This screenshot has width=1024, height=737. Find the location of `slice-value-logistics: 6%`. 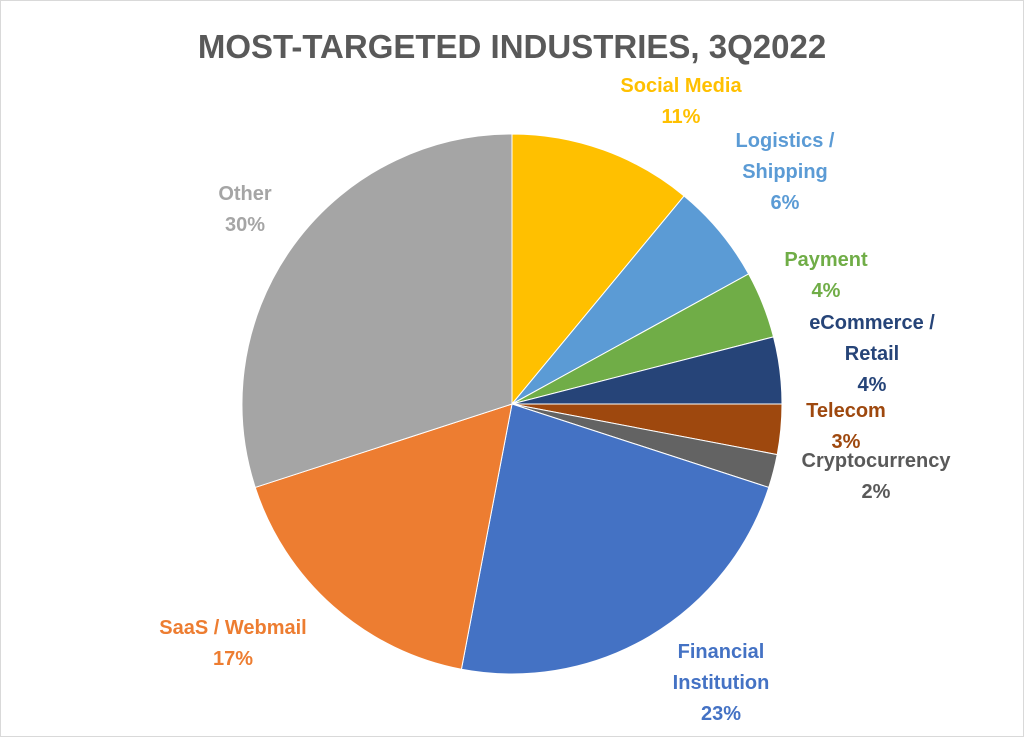

slice-value-logistics: 6% is located at coordinates (785, 203).